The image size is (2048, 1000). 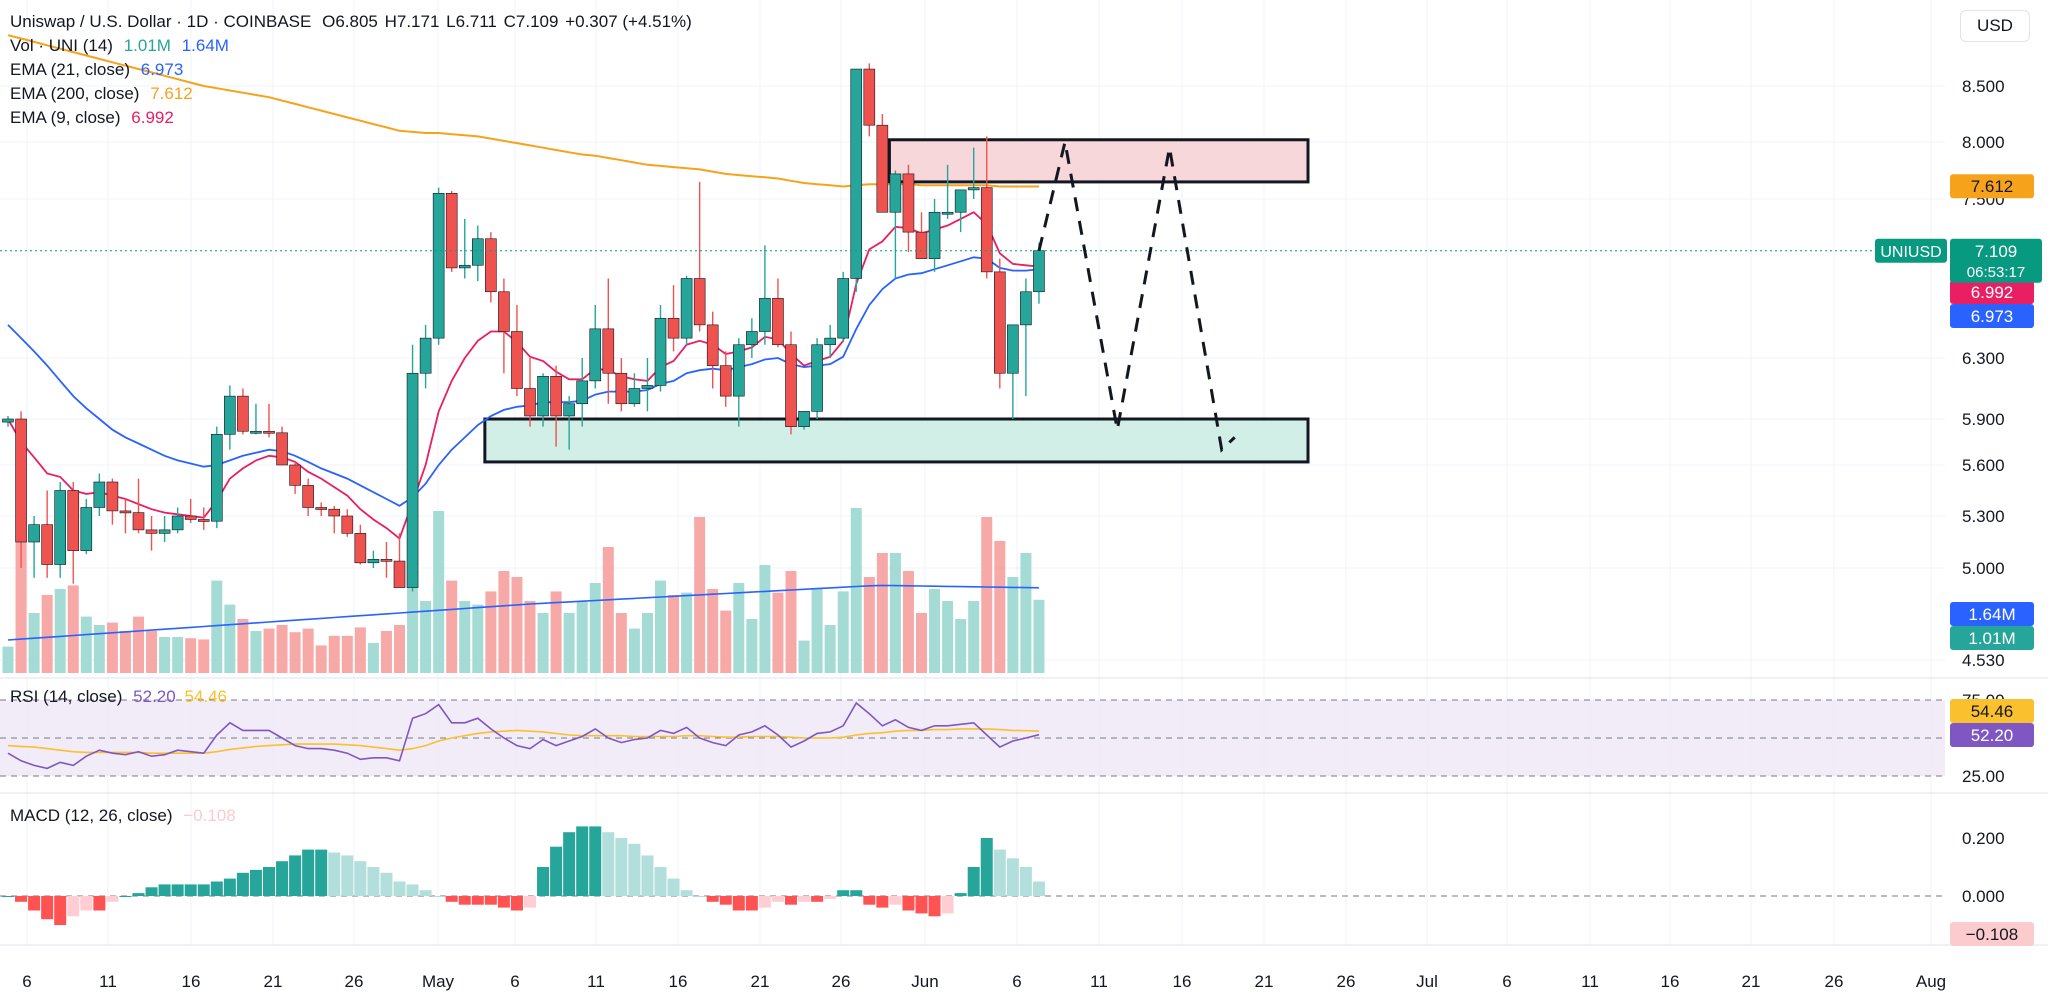 I want to click on ema21-legend: EMA (21, close) 6.973, so click(x=99, y=70).